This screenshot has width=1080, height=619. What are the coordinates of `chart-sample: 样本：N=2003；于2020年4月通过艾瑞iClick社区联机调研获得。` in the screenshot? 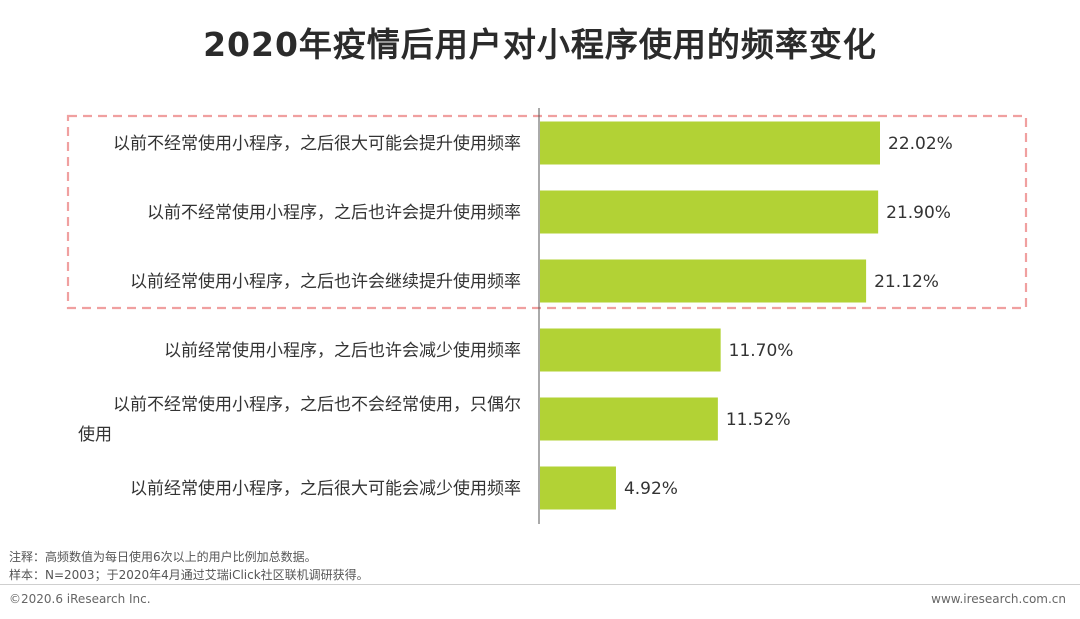 It's located at (189, 575).